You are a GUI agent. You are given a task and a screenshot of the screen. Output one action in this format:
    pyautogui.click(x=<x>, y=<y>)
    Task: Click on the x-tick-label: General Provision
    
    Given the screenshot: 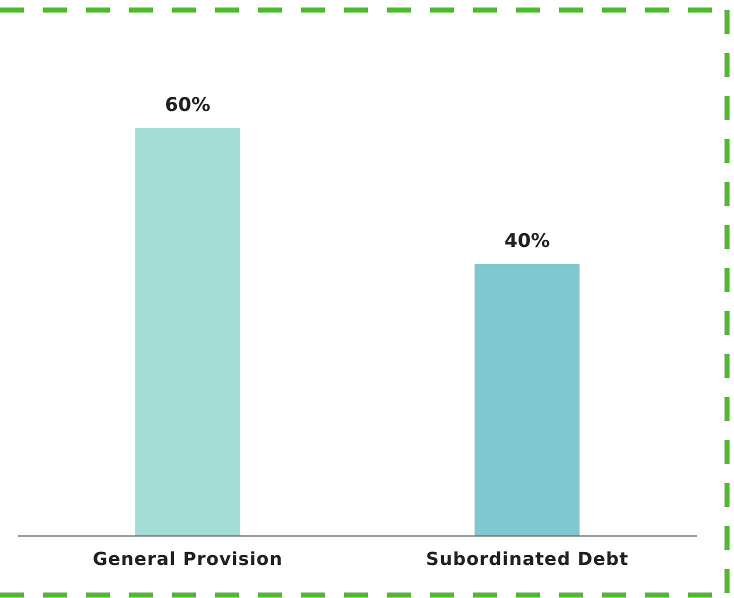 What is the action you would take?
    pyautogui.click(x=187, y=559)
    